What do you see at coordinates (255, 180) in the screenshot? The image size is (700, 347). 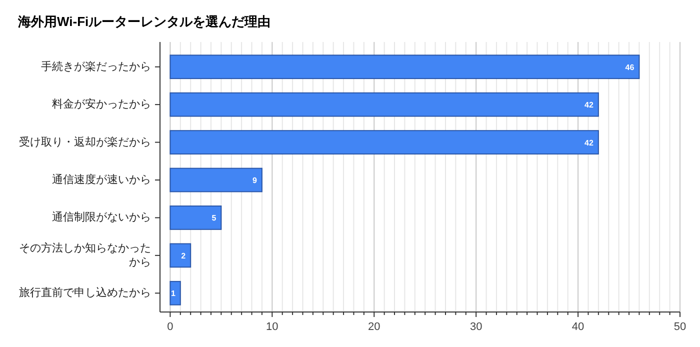 I see `data-label: 9` at bounding box center [255, 180].